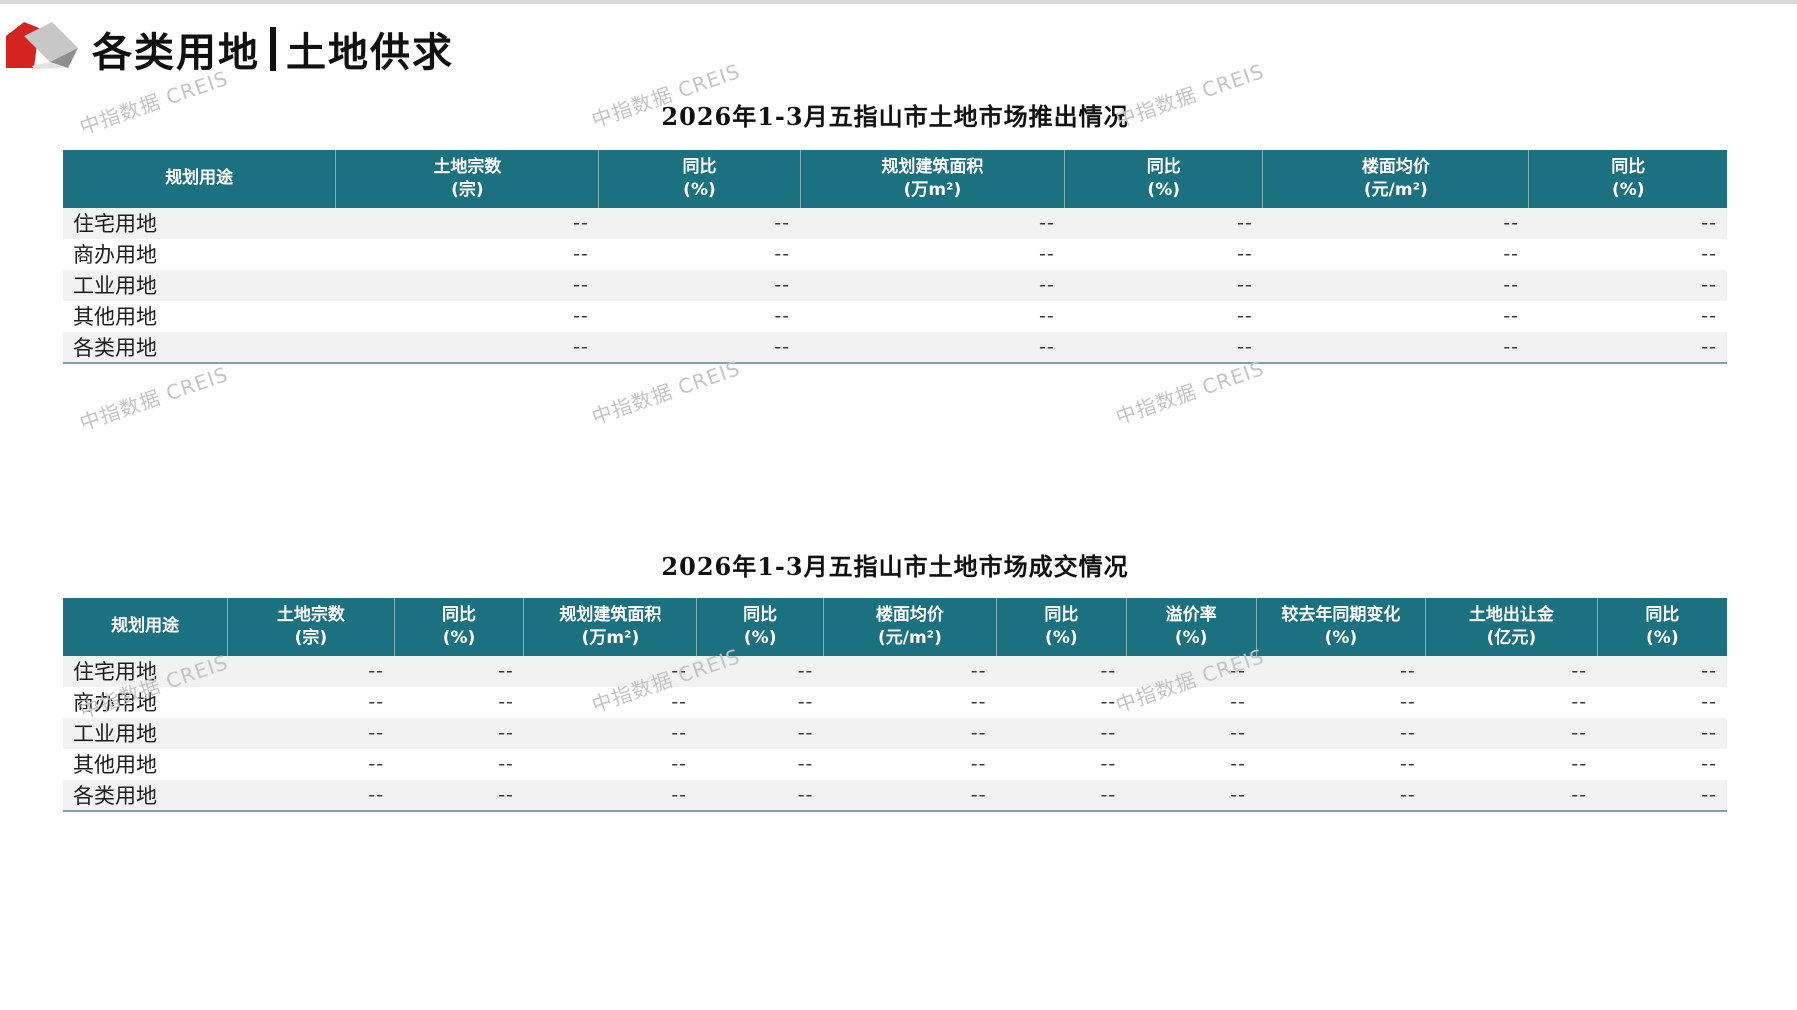 This screenshot has height=1010, width=1797. Describe the element at coordinates (1395, 189) in the screenshot. I see `column-header-unit: (元/m²)` at that location.